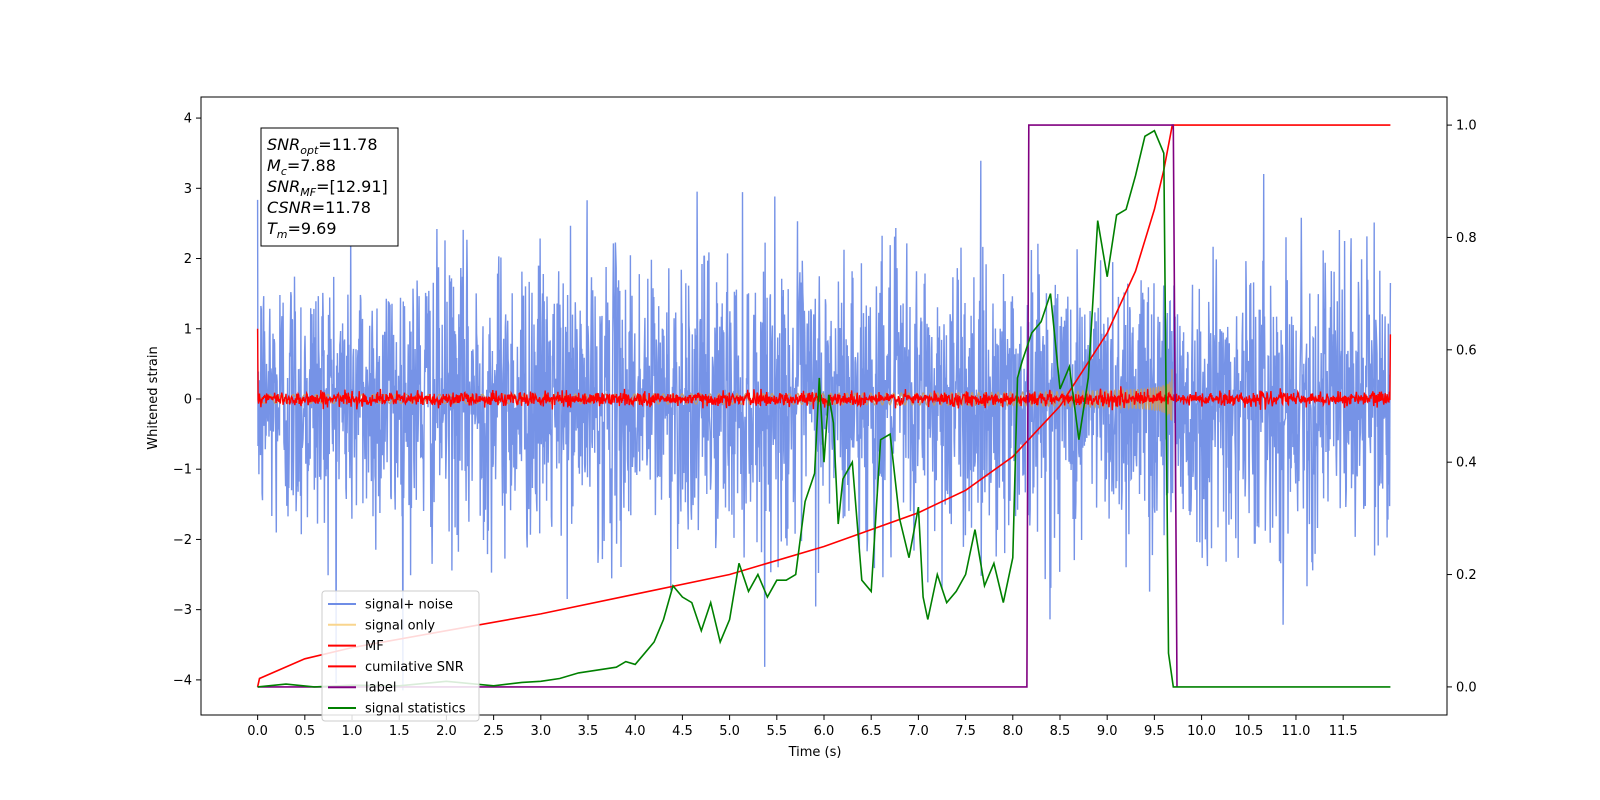 This screenshot has height=800, width=1600. I want to click on x-tick-label: 0.5, so click(304, 731).